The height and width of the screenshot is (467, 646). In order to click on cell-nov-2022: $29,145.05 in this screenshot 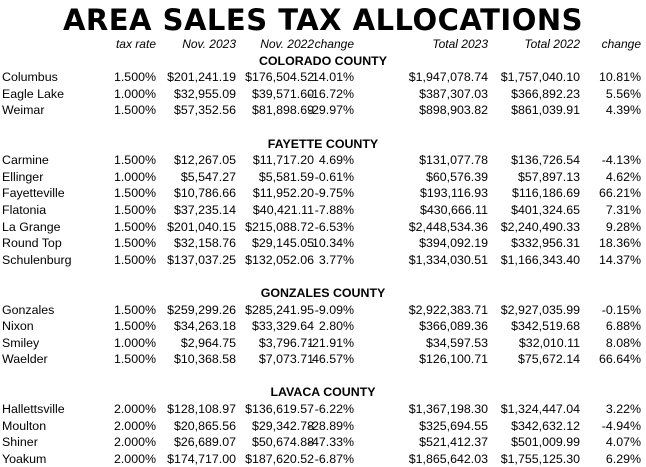, I will do `click(282, 243)`.